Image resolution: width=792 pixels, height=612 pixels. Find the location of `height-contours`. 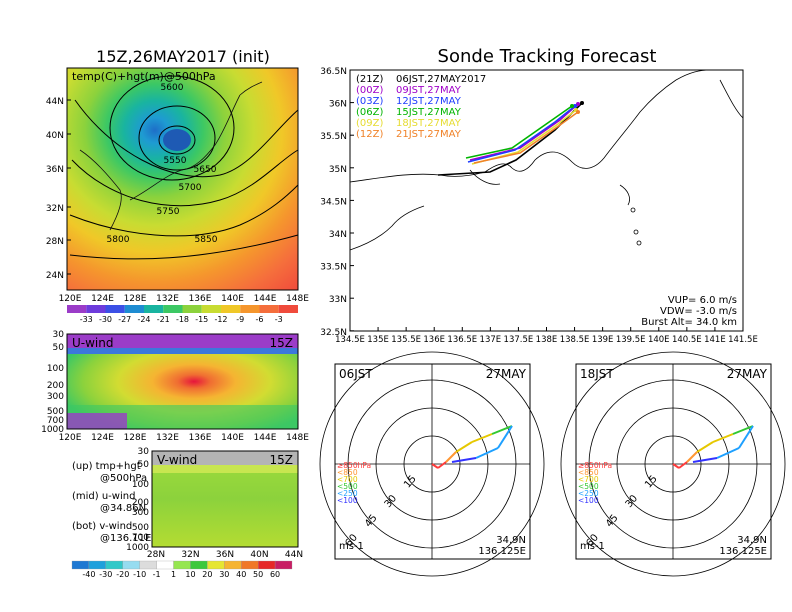

height-contours is located at coordinates (184, 167).